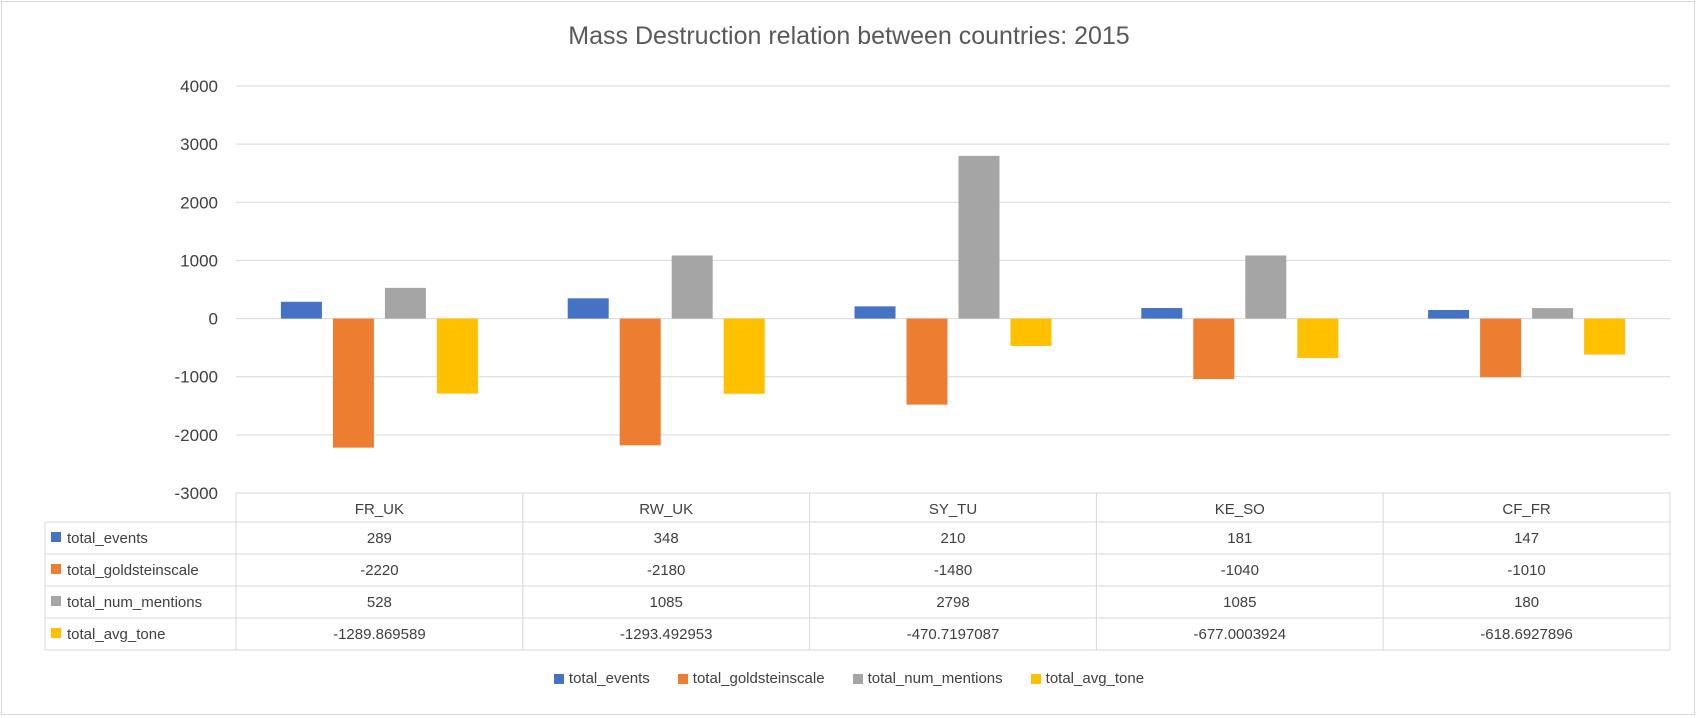  I want to click on y-tick-label: -3000, so click(196, 493).